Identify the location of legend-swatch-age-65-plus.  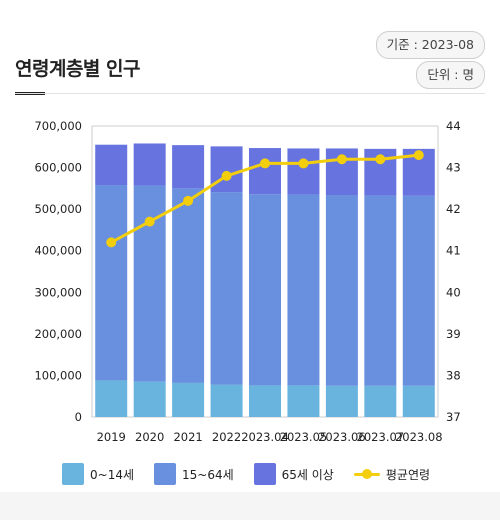
(264, 474).